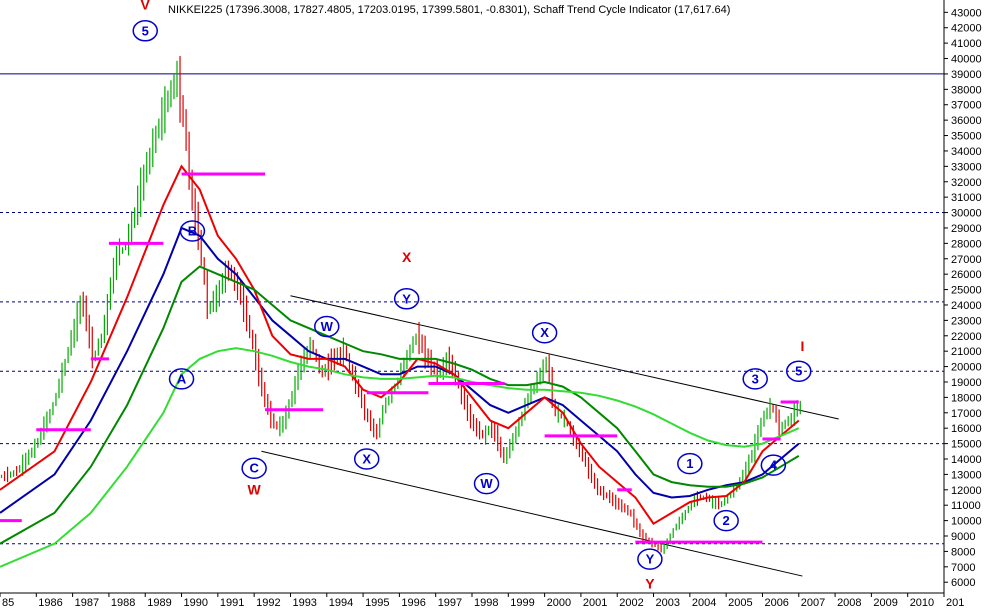  I want to click on time-tick-label: 2005, so click(740, 602).